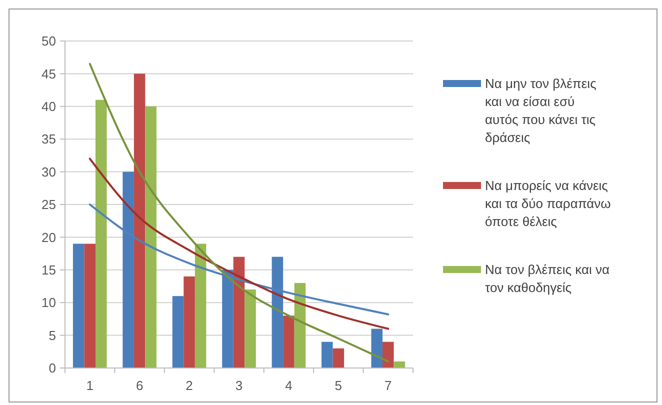  What do you see at coordinates (49, 237) in the screenshot?
I see `y-tick-label: 20` at bounding box center [49, 237].